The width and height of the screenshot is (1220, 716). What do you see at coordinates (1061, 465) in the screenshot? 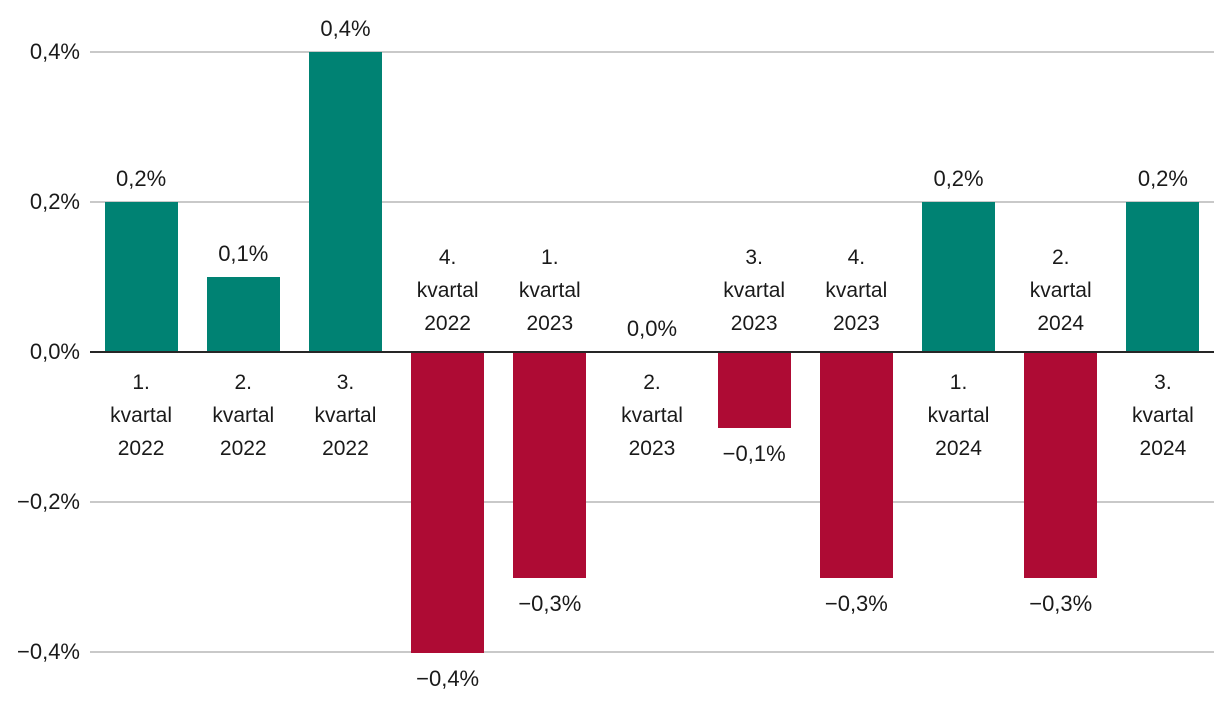
I see `bar-2-kvartal-2024` at bounding box center [1061, 465].